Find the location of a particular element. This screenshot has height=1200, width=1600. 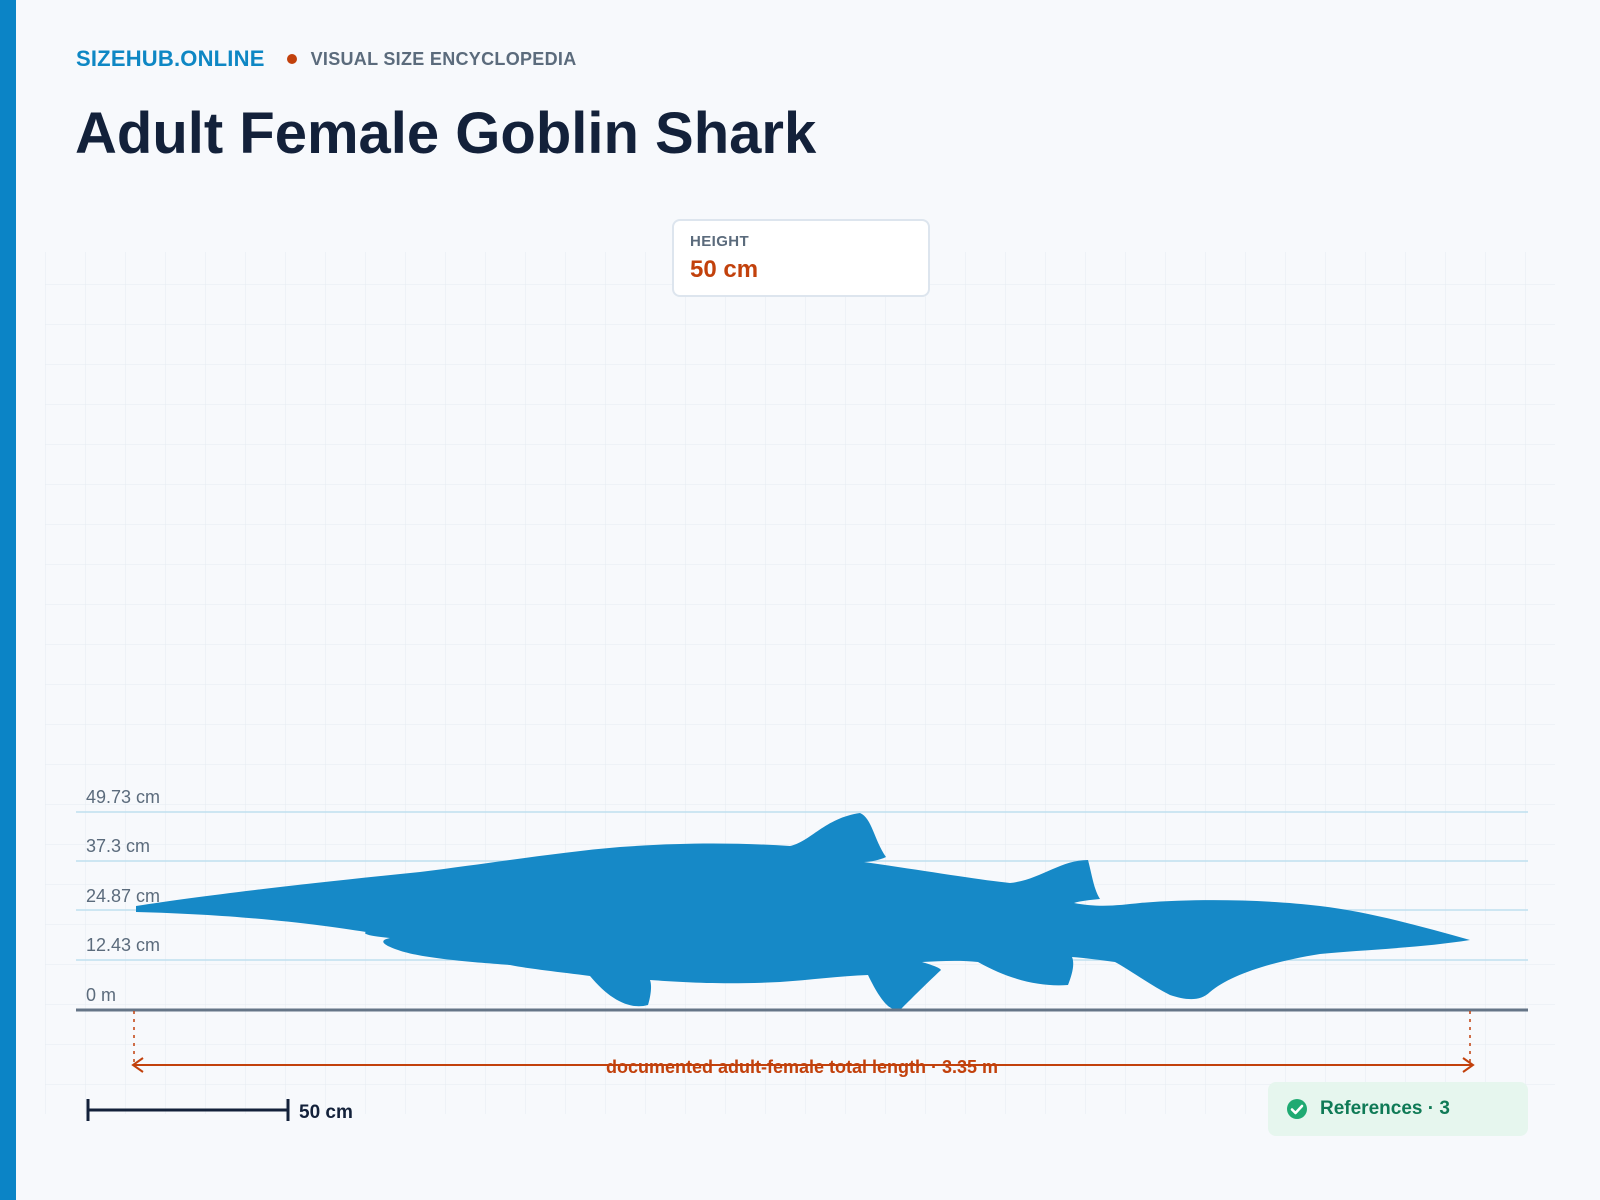

scale-bar-label: 50 cm is located at coordinates (326, 1112).